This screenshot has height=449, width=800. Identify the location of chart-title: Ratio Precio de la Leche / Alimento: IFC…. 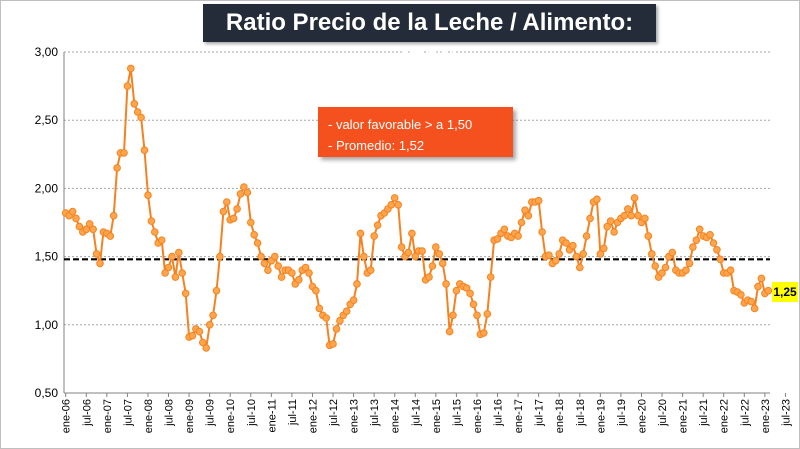
(429, 39).